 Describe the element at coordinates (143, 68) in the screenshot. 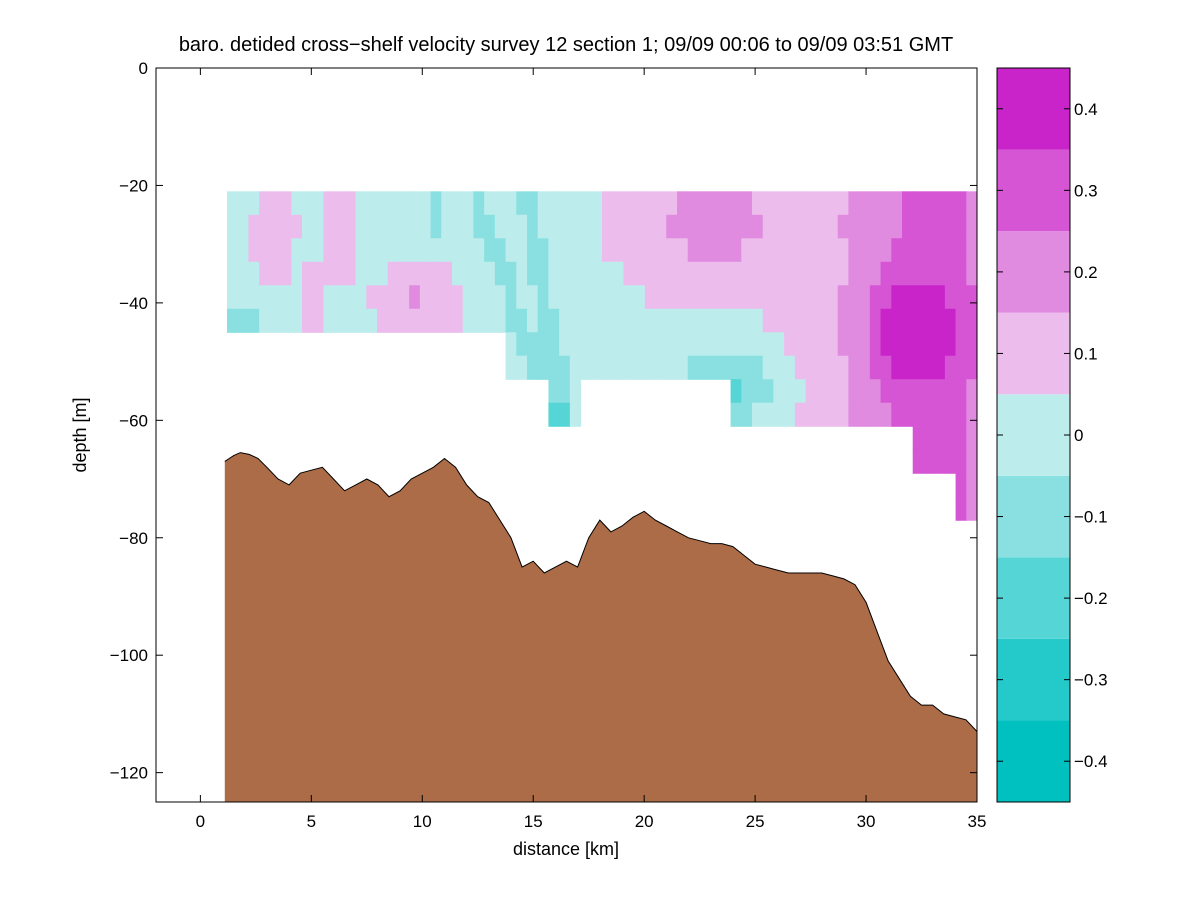

I see `y-tick-label: 0` at that location.